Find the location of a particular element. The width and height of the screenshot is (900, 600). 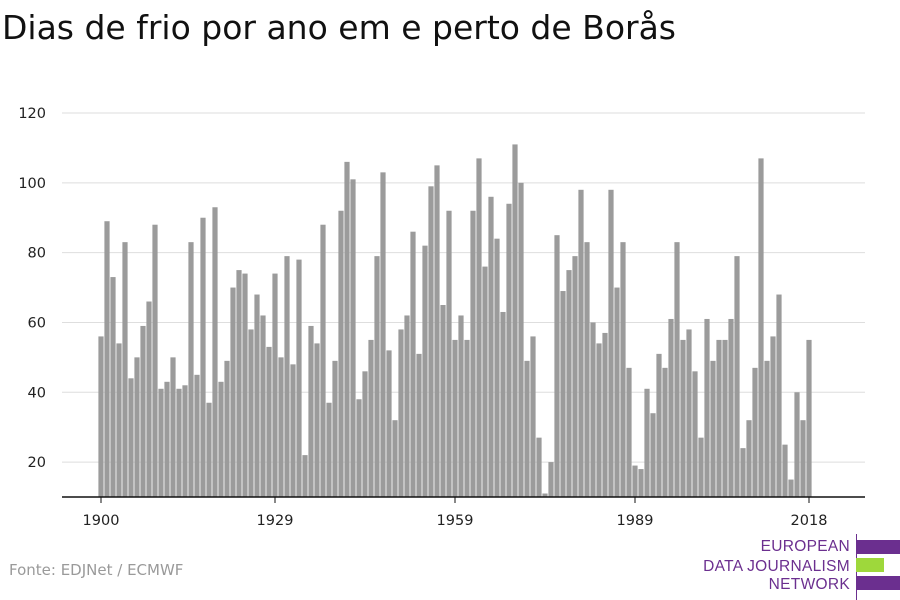

x-tick-label: 1900 is located at coordinates (101, 521).